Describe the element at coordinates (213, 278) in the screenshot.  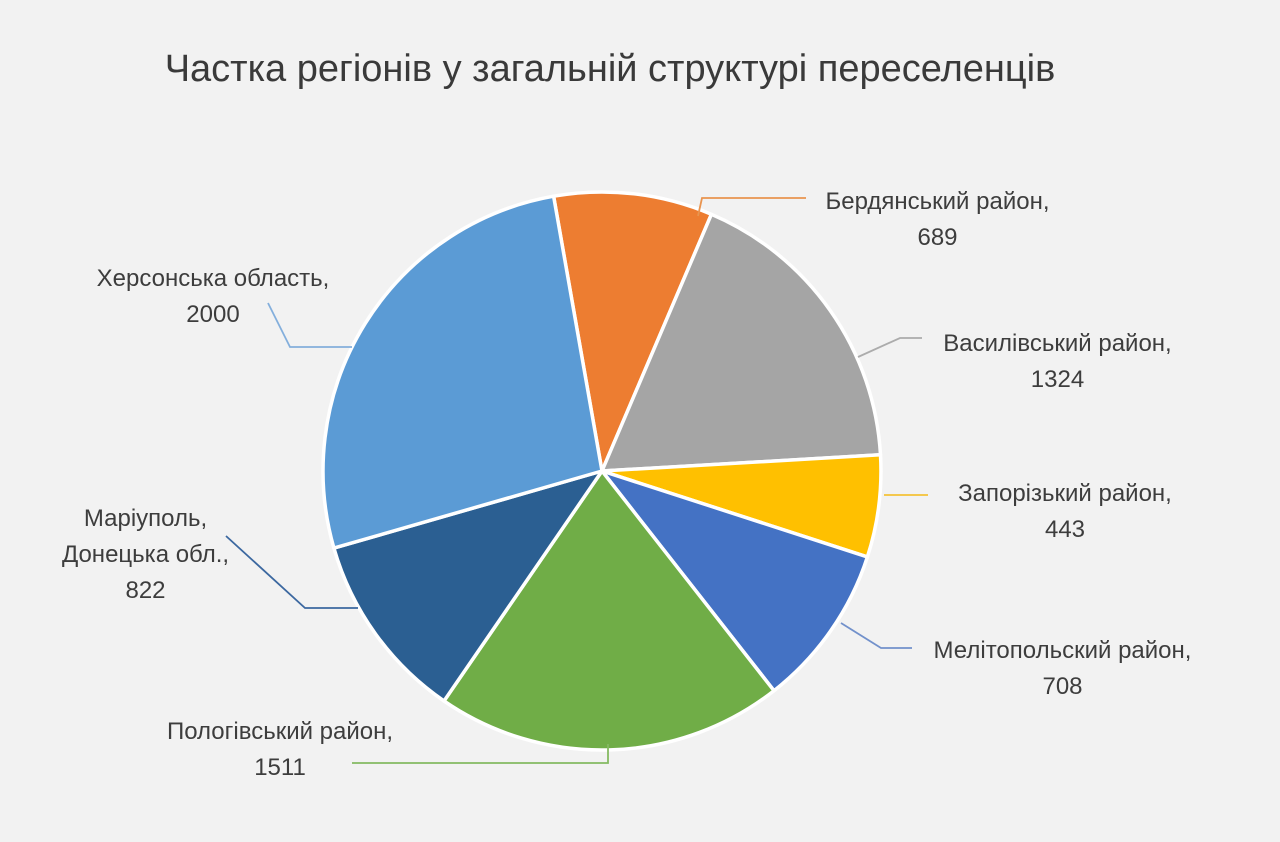
I see `data-label-name: Херсонська область,` at that location.